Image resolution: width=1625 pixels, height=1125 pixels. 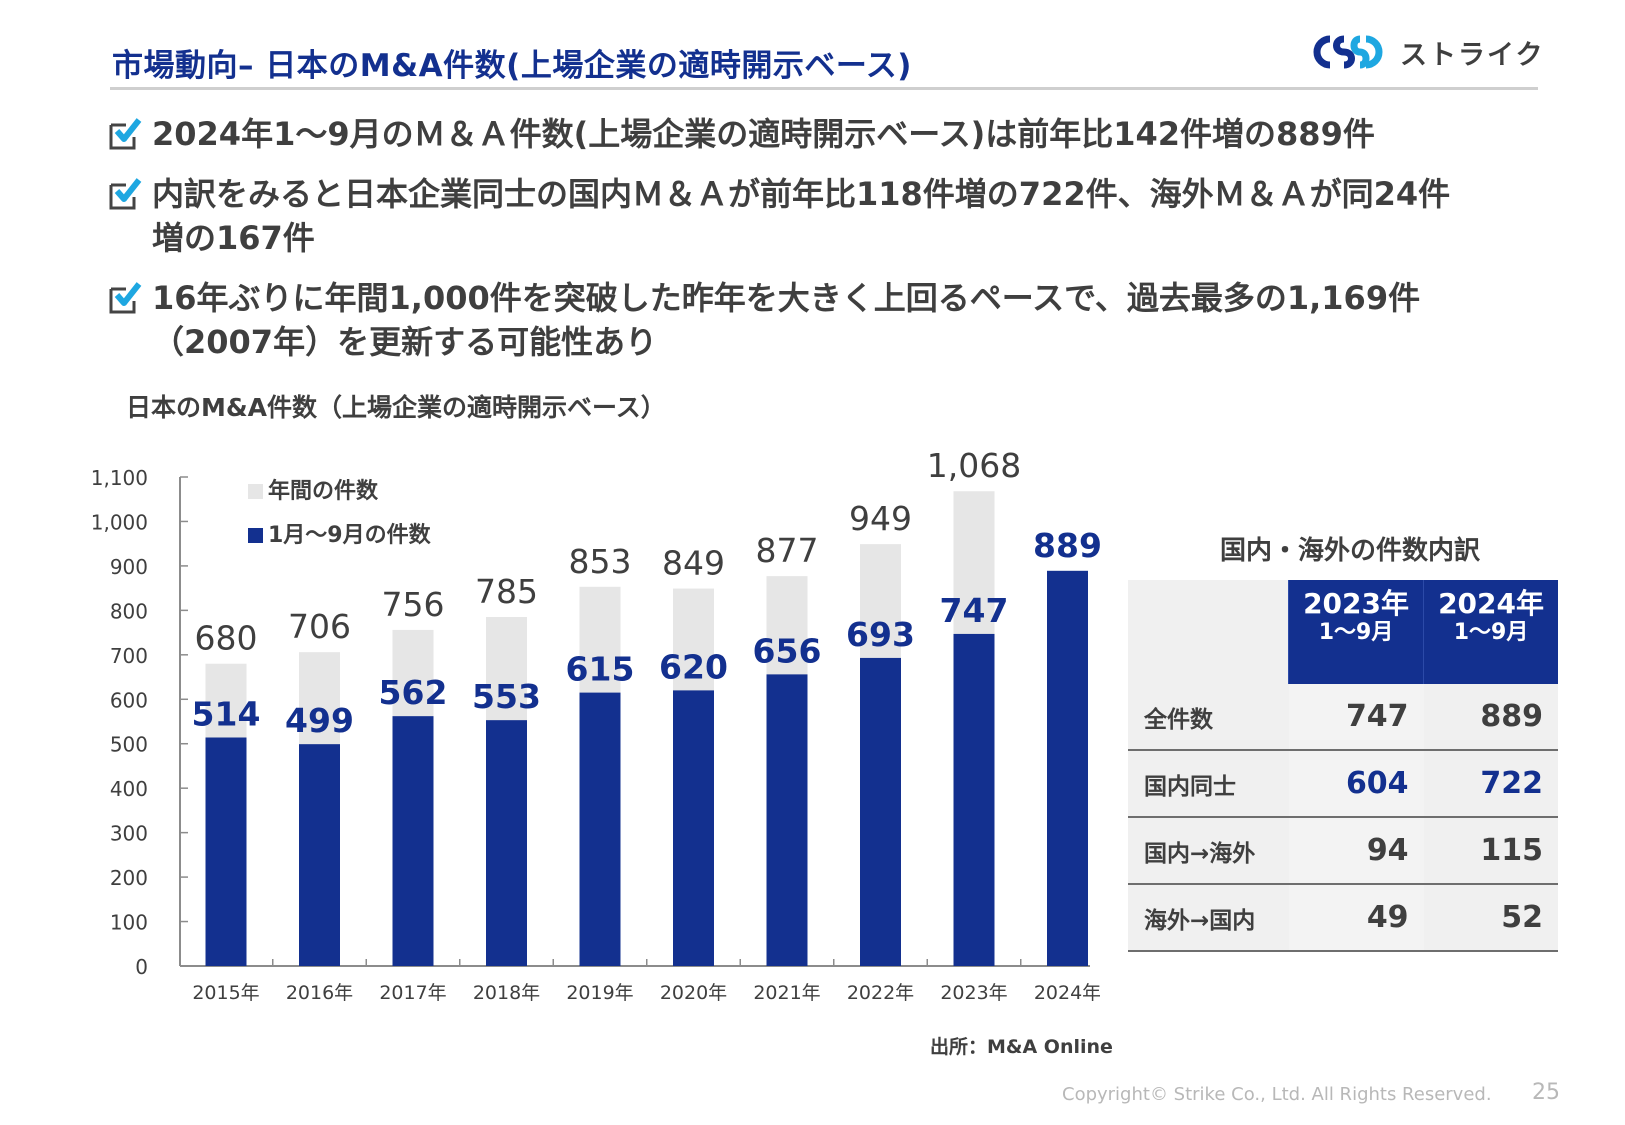 What do you see at coordinates (1021, 1047) in the screenshot?
I see `source-note: 出所：M&A Online` at bounding box center [1021, 1047].